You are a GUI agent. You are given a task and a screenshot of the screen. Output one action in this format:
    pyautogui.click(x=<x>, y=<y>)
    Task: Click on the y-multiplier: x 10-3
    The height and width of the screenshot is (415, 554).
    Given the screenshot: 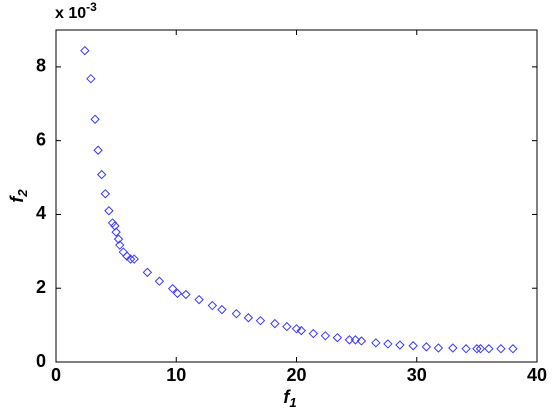 What is the action you would take?
    pyautogui.click(x=76, y=11)
    